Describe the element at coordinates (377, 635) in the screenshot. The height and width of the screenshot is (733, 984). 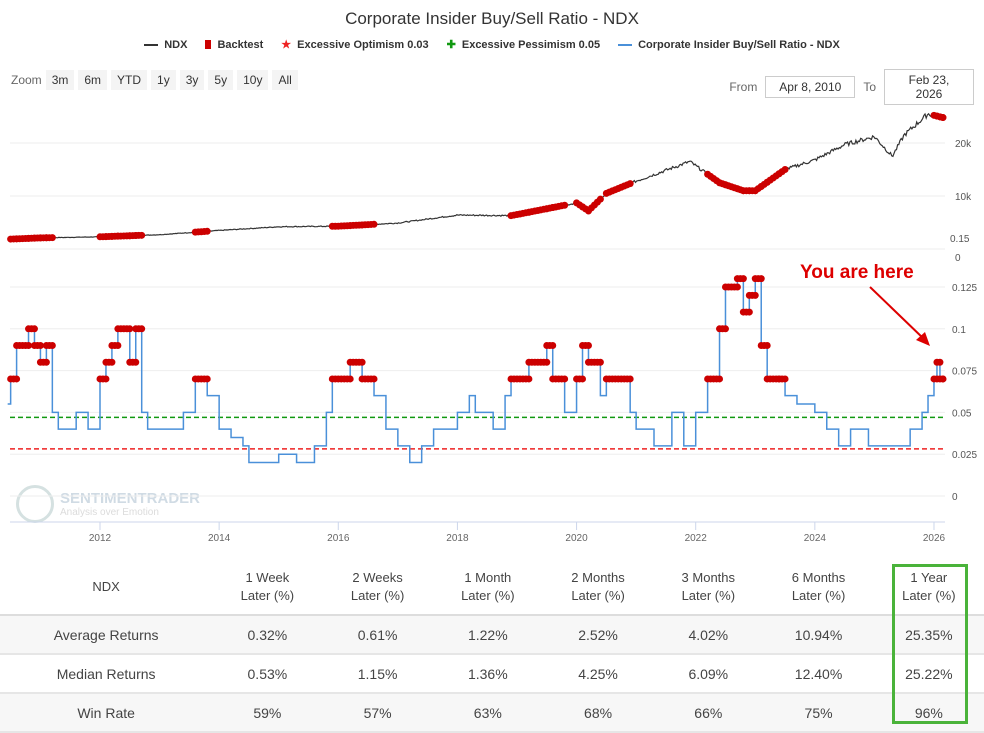
I see `table-cell: 0.61%` at that location.